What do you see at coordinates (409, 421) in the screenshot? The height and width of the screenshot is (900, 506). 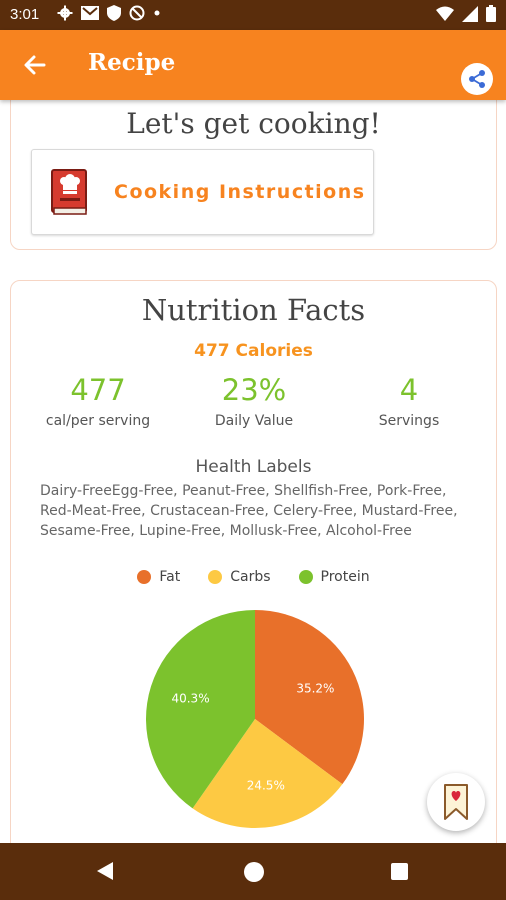 I see `stat-label: Servings` at bounding box center [409, 421].